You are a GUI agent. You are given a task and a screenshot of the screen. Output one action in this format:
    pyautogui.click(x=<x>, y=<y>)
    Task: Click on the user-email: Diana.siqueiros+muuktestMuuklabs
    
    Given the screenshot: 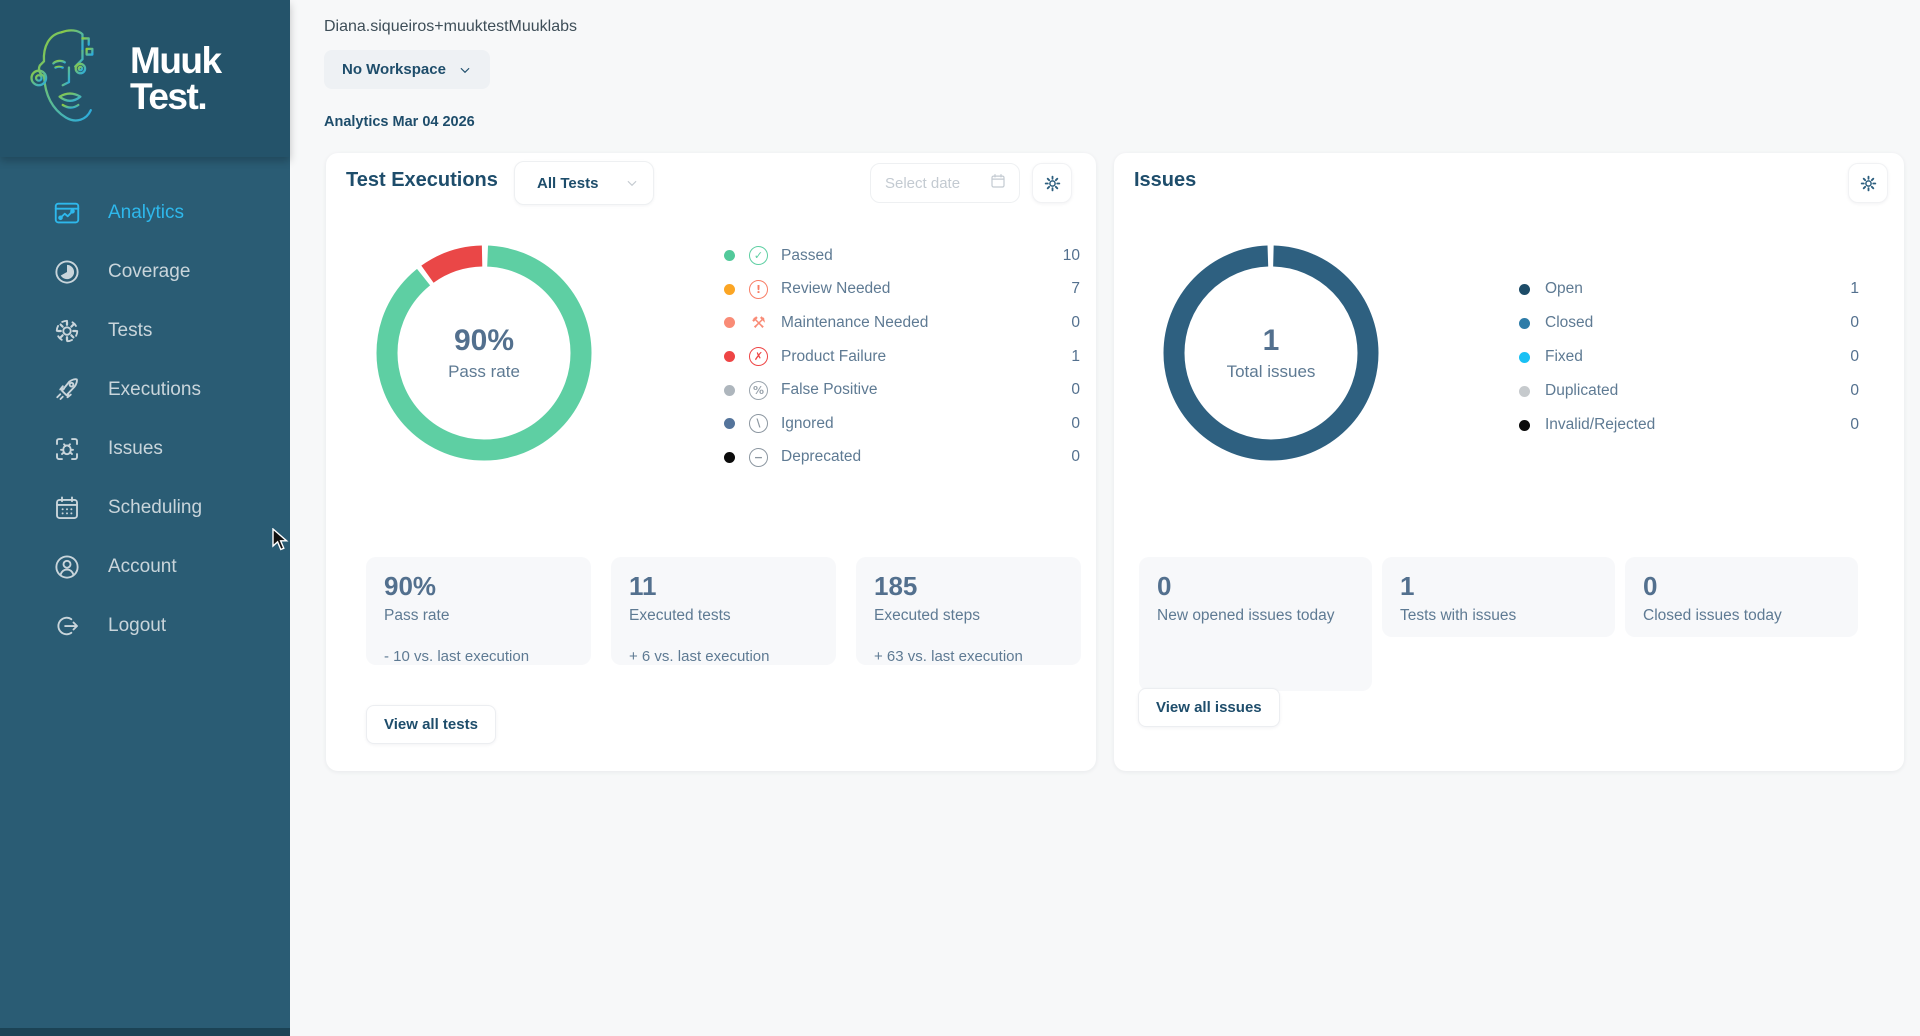 What is the action you would take?
    pyautogui.click(x=451, y=26)
    